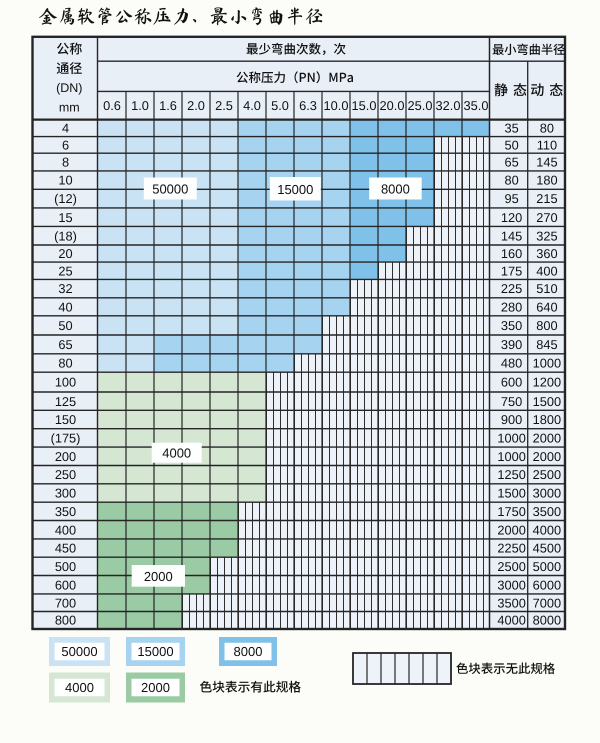 Image resolution: width=600 pixels, height=743 pixels. What do you see at coordinates (546, 253) in the screenshot?
I see `svg-text: 360` at bounding box center [546, 253].